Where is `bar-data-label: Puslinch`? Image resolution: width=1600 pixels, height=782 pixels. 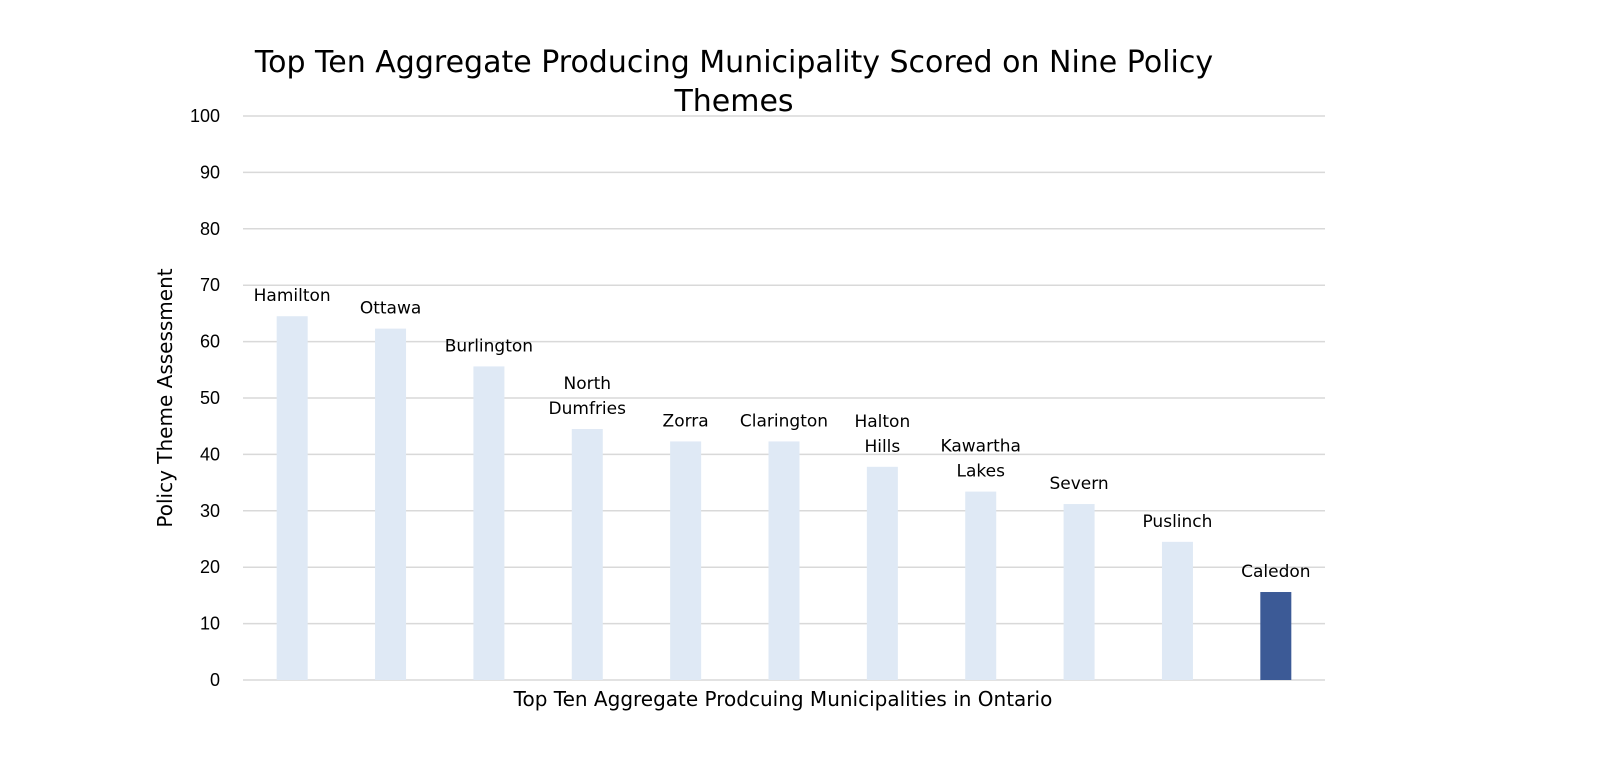 bar-data-label: Puslinch is located at coordinates (1177, 522).